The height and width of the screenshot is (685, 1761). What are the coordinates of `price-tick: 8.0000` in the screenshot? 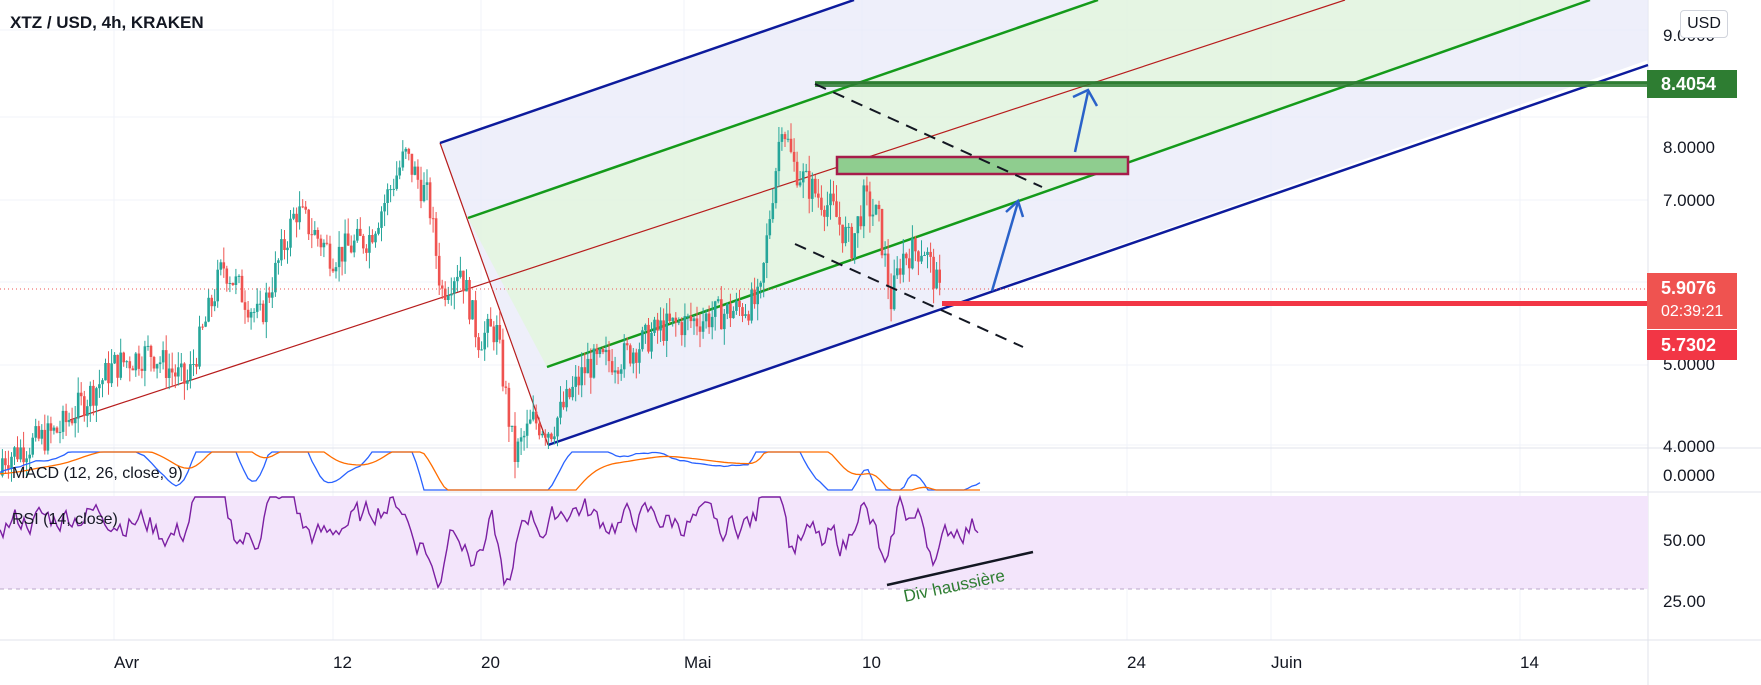 It's located at (1689, 147).